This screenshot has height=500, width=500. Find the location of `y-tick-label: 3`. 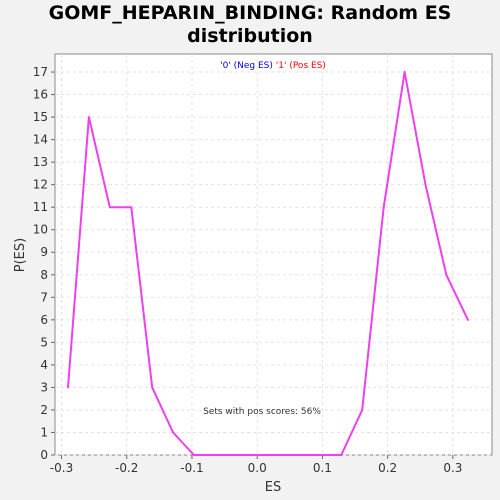

y-tick-label: 3 is located at coordinates (44, 387).